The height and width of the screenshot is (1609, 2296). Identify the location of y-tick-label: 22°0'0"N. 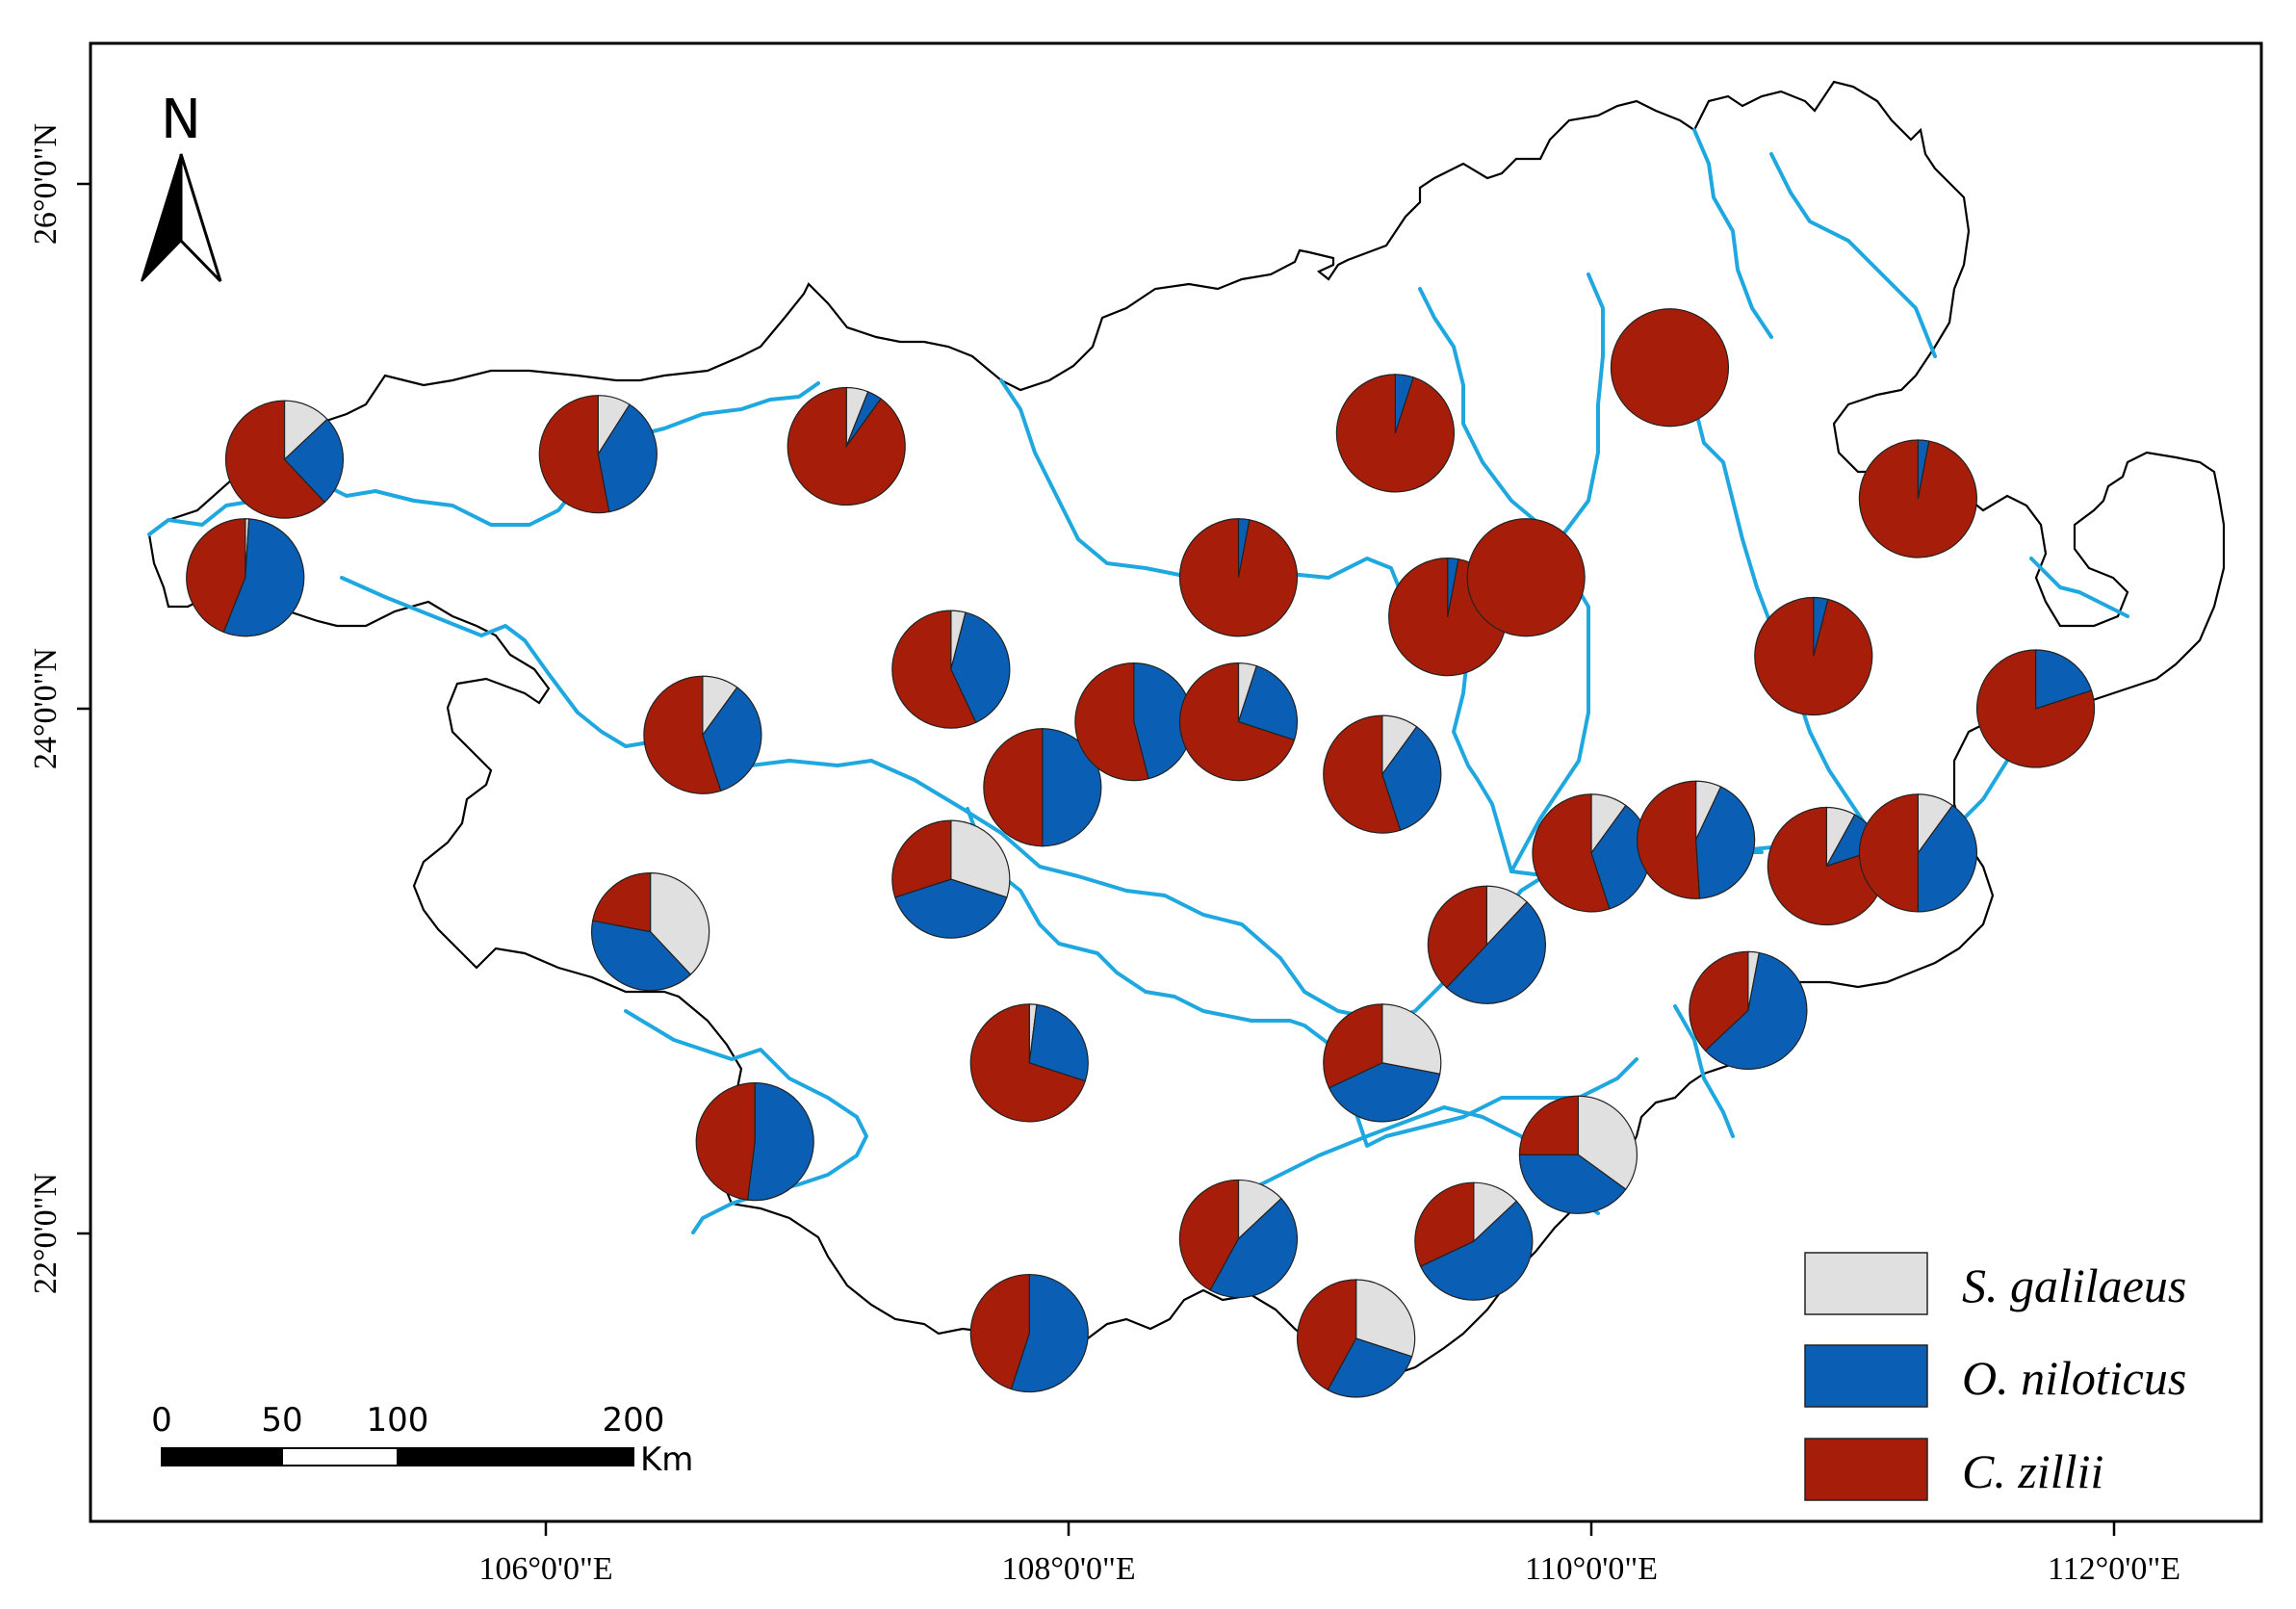
(46, 1233).